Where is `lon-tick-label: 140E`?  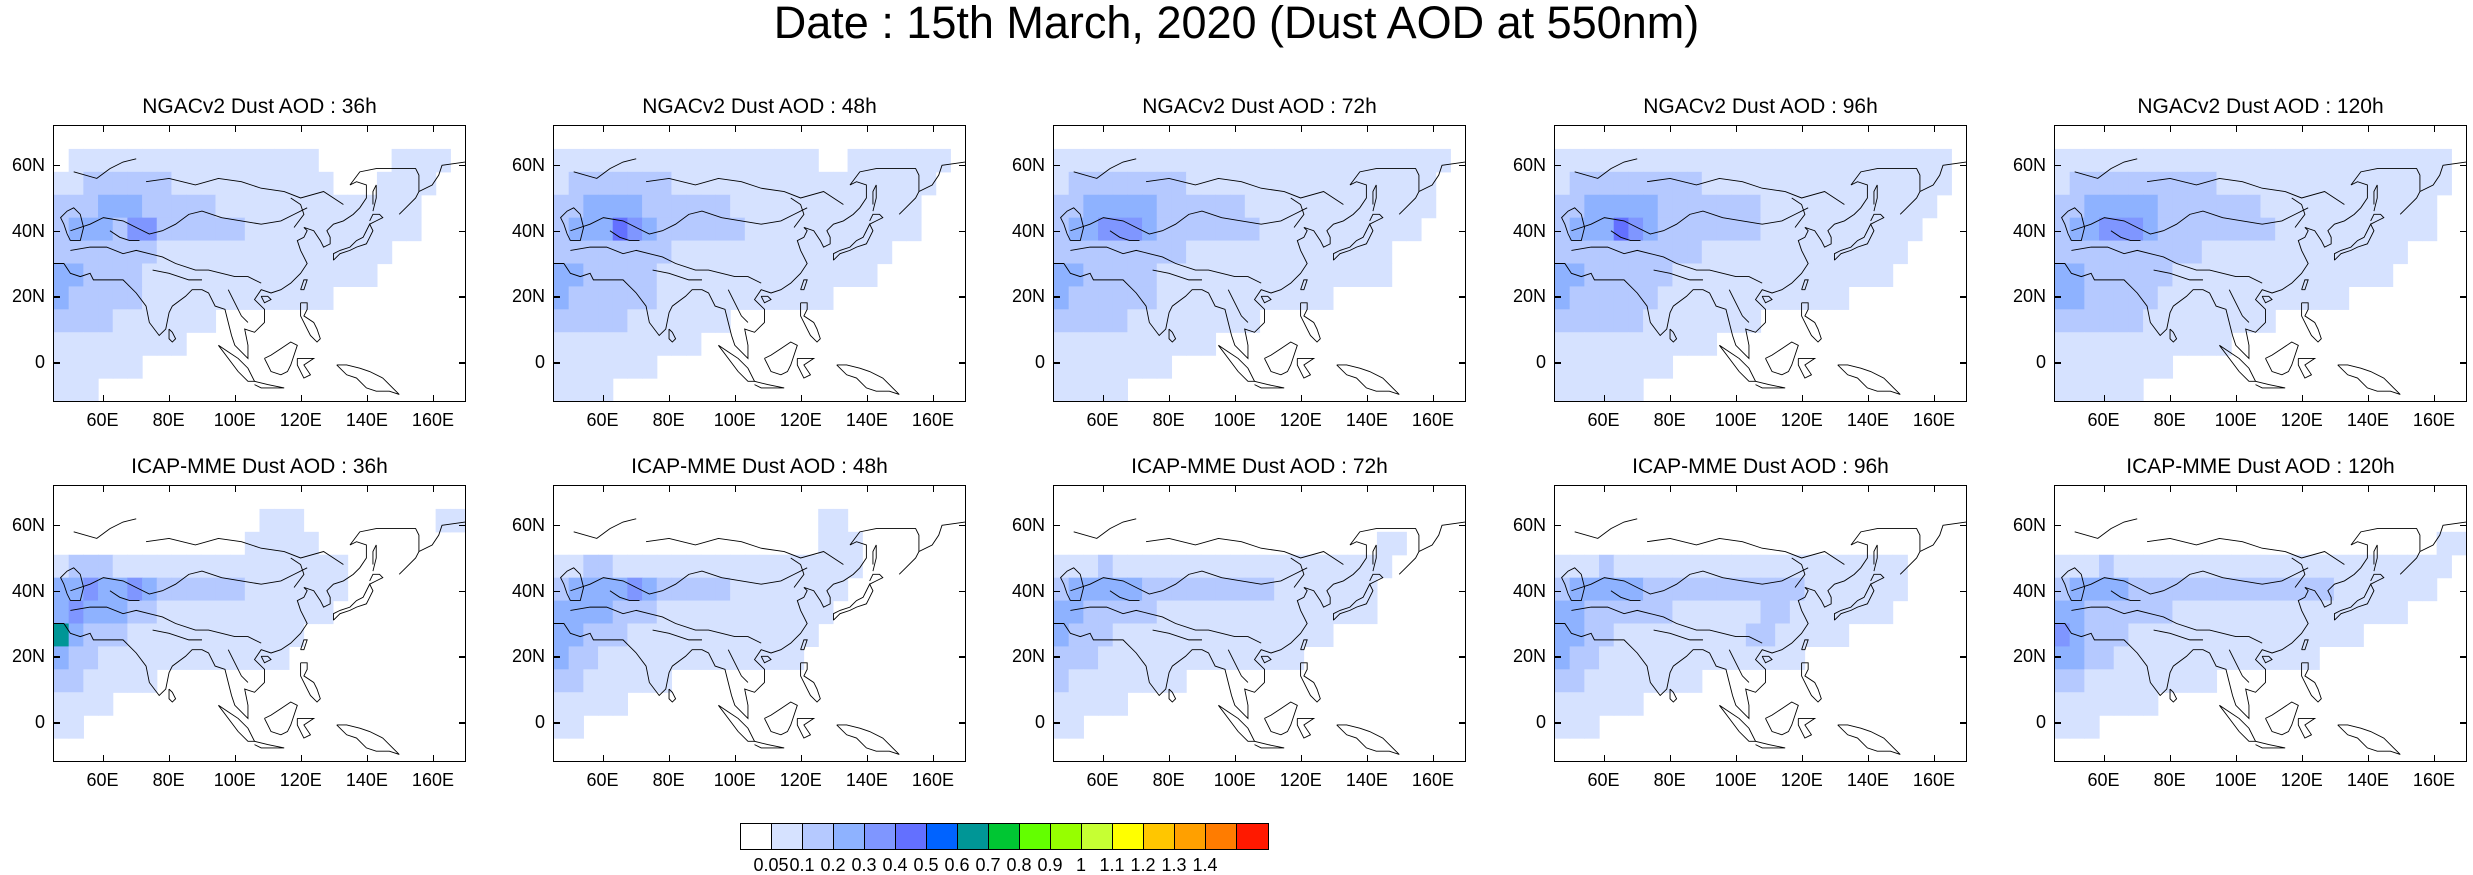
lon-tick-label: 140E is located at coordinates (1867, 780).